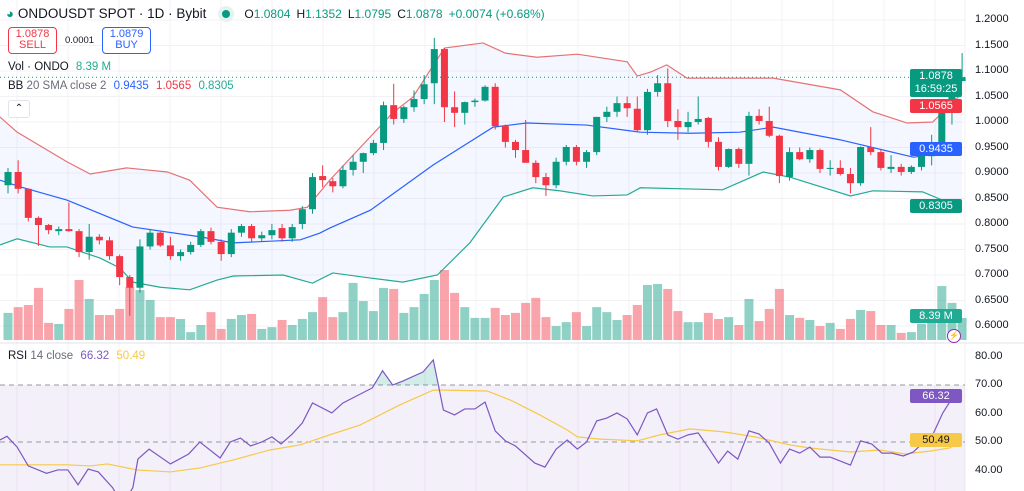 This screenshot has width=1024, height=491. What do you see at coordinates (936, 440) in the screenshot?
I see `rsi-ma-tag: 50.49` at bounding box center [936, 440].